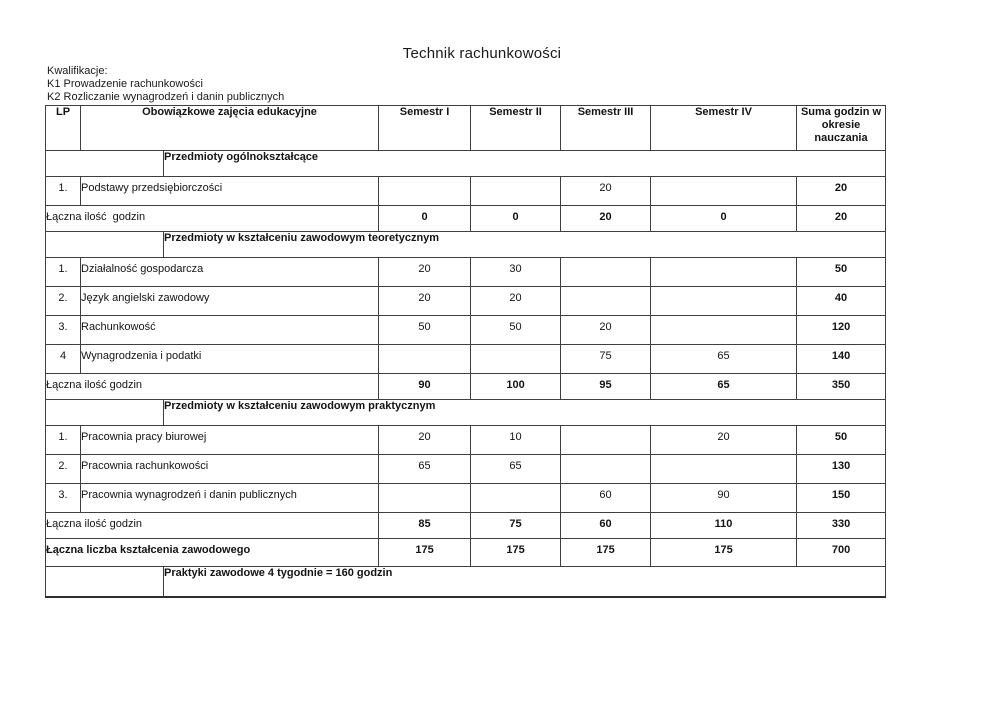  What do you see at coordinates (77, 71) in the screenshot?
I see `qualifications-label: Kwalifikacje:` at bounding box center [77, 71].